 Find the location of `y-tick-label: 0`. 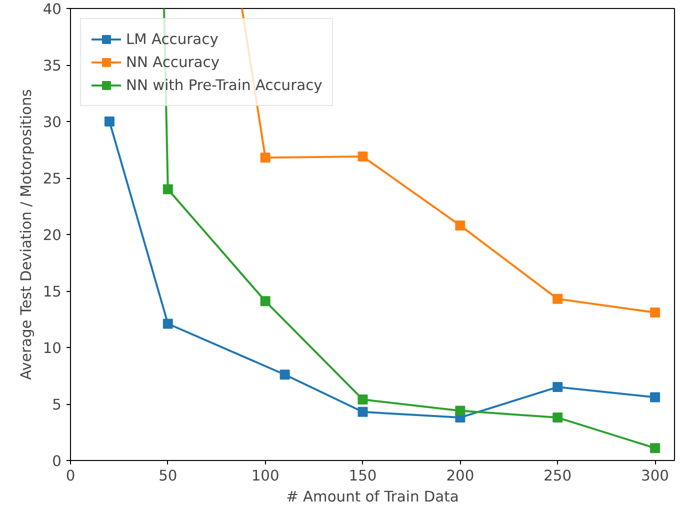

y-tick-label: 0 is located at coordinates (57, 461).